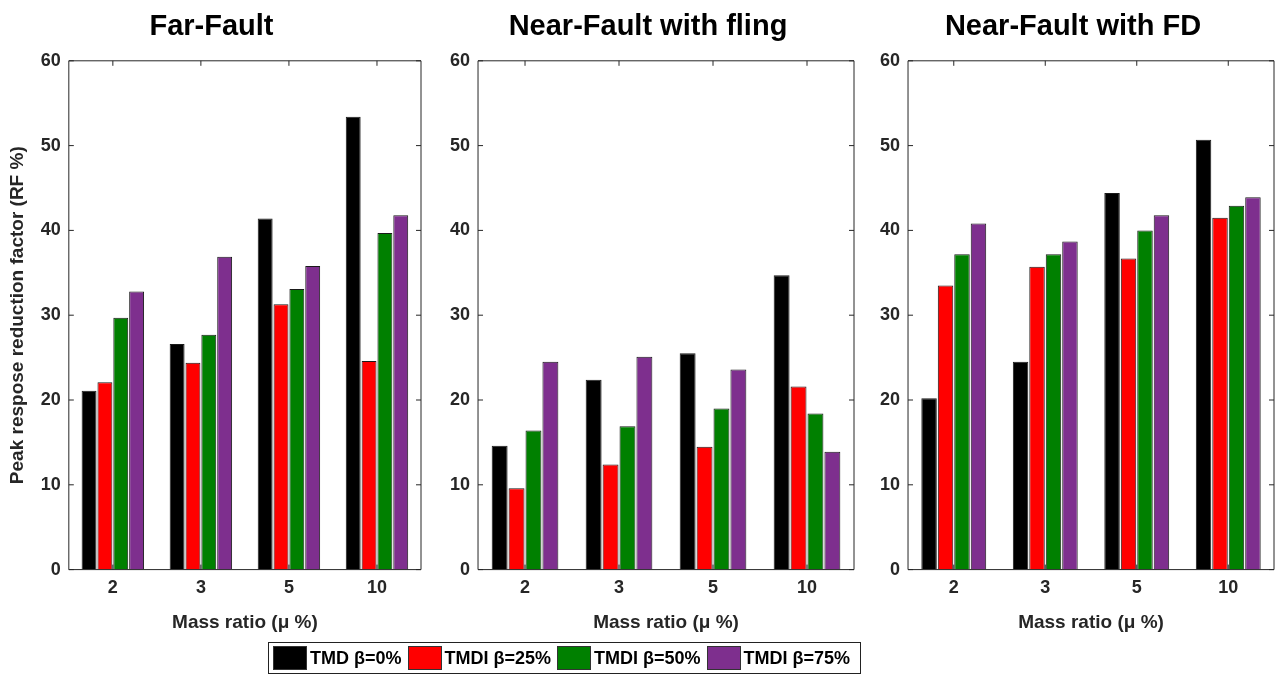 This screenshot has height=676, width=1278. I want to click on chart-title: Near-Fault with FD, so click(1073, 25).